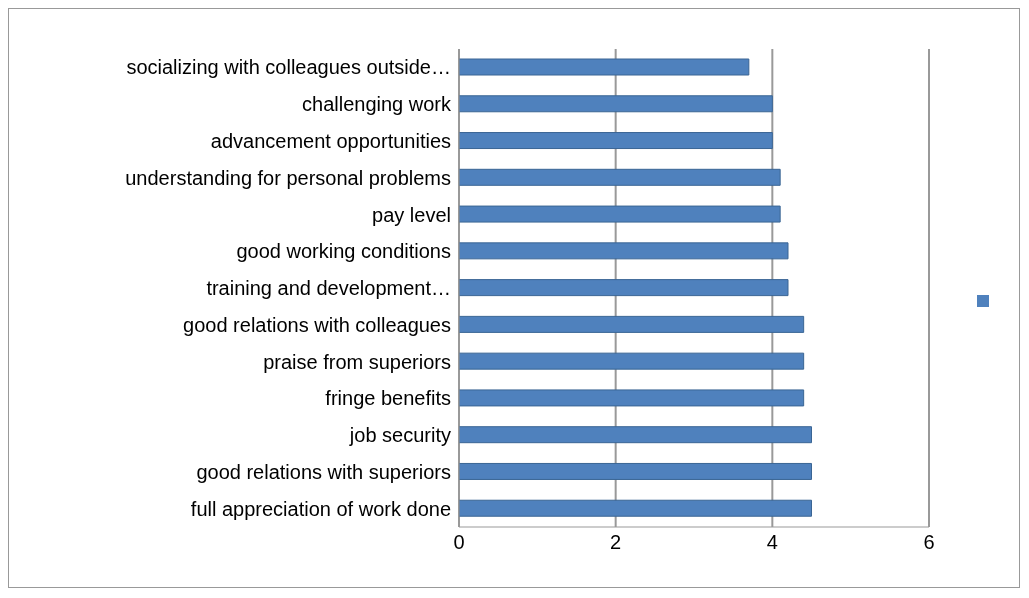 The width and height of the screenshot is (1029, 598). I want to click on y-tick-label: full appreciation of work done, so click(320, 508).